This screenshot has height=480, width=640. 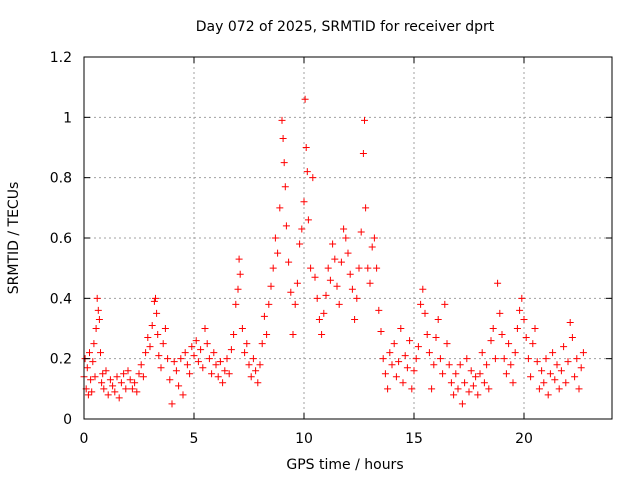 What do you see at coordinates (67, 118) in the screenshot?
I see `y-tick-label: 1` at bounding box center [67, 118].